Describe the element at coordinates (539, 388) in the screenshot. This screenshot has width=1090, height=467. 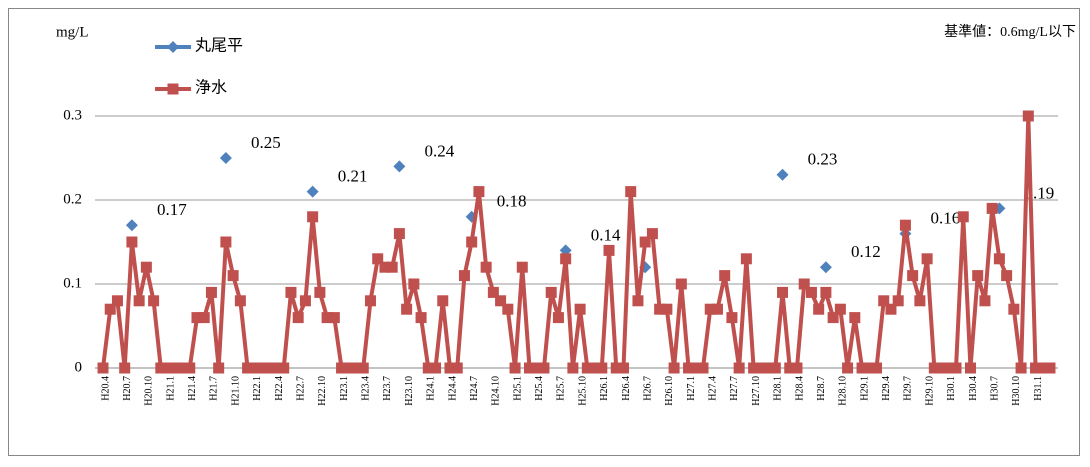
I see `x-tick-label: H25.4` at that location.